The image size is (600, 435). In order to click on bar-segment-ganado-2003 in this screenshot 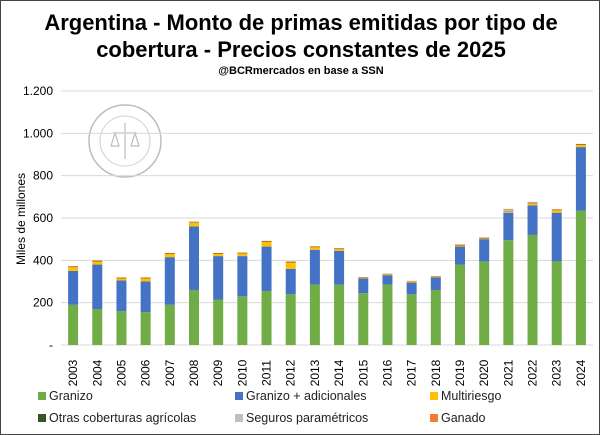, I will do `click(73, 266)`.